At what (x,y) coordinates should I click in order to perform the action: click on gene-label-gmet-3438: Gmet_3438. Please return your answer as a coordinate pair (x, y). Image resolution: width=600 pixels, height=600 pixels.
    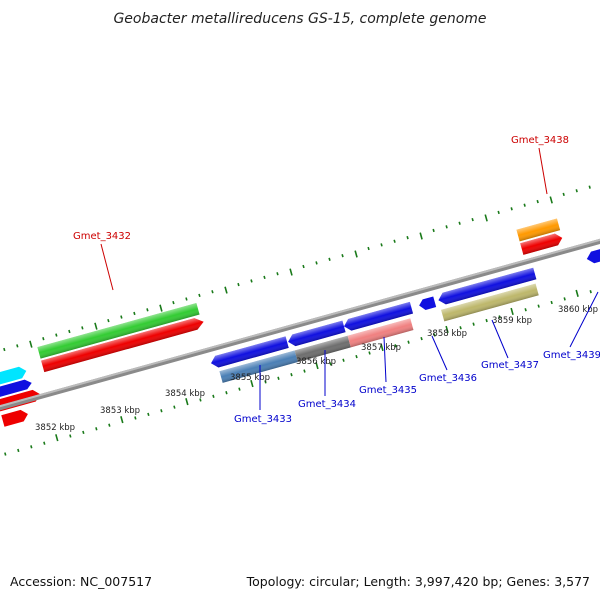
    Looking at the image, I should click on (540, 140).